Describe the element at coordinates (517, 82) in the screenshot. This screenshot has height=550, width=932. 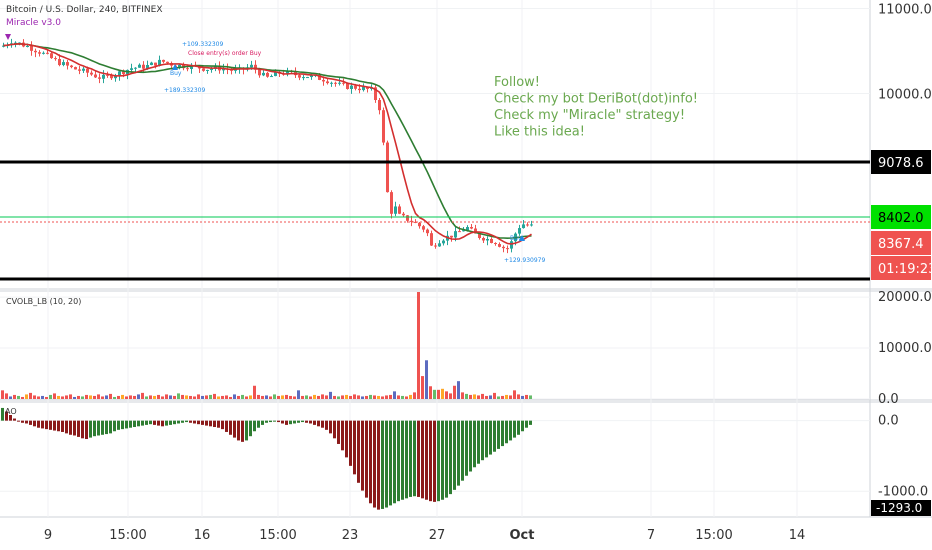
I see `note-line: Follow!` at that location.